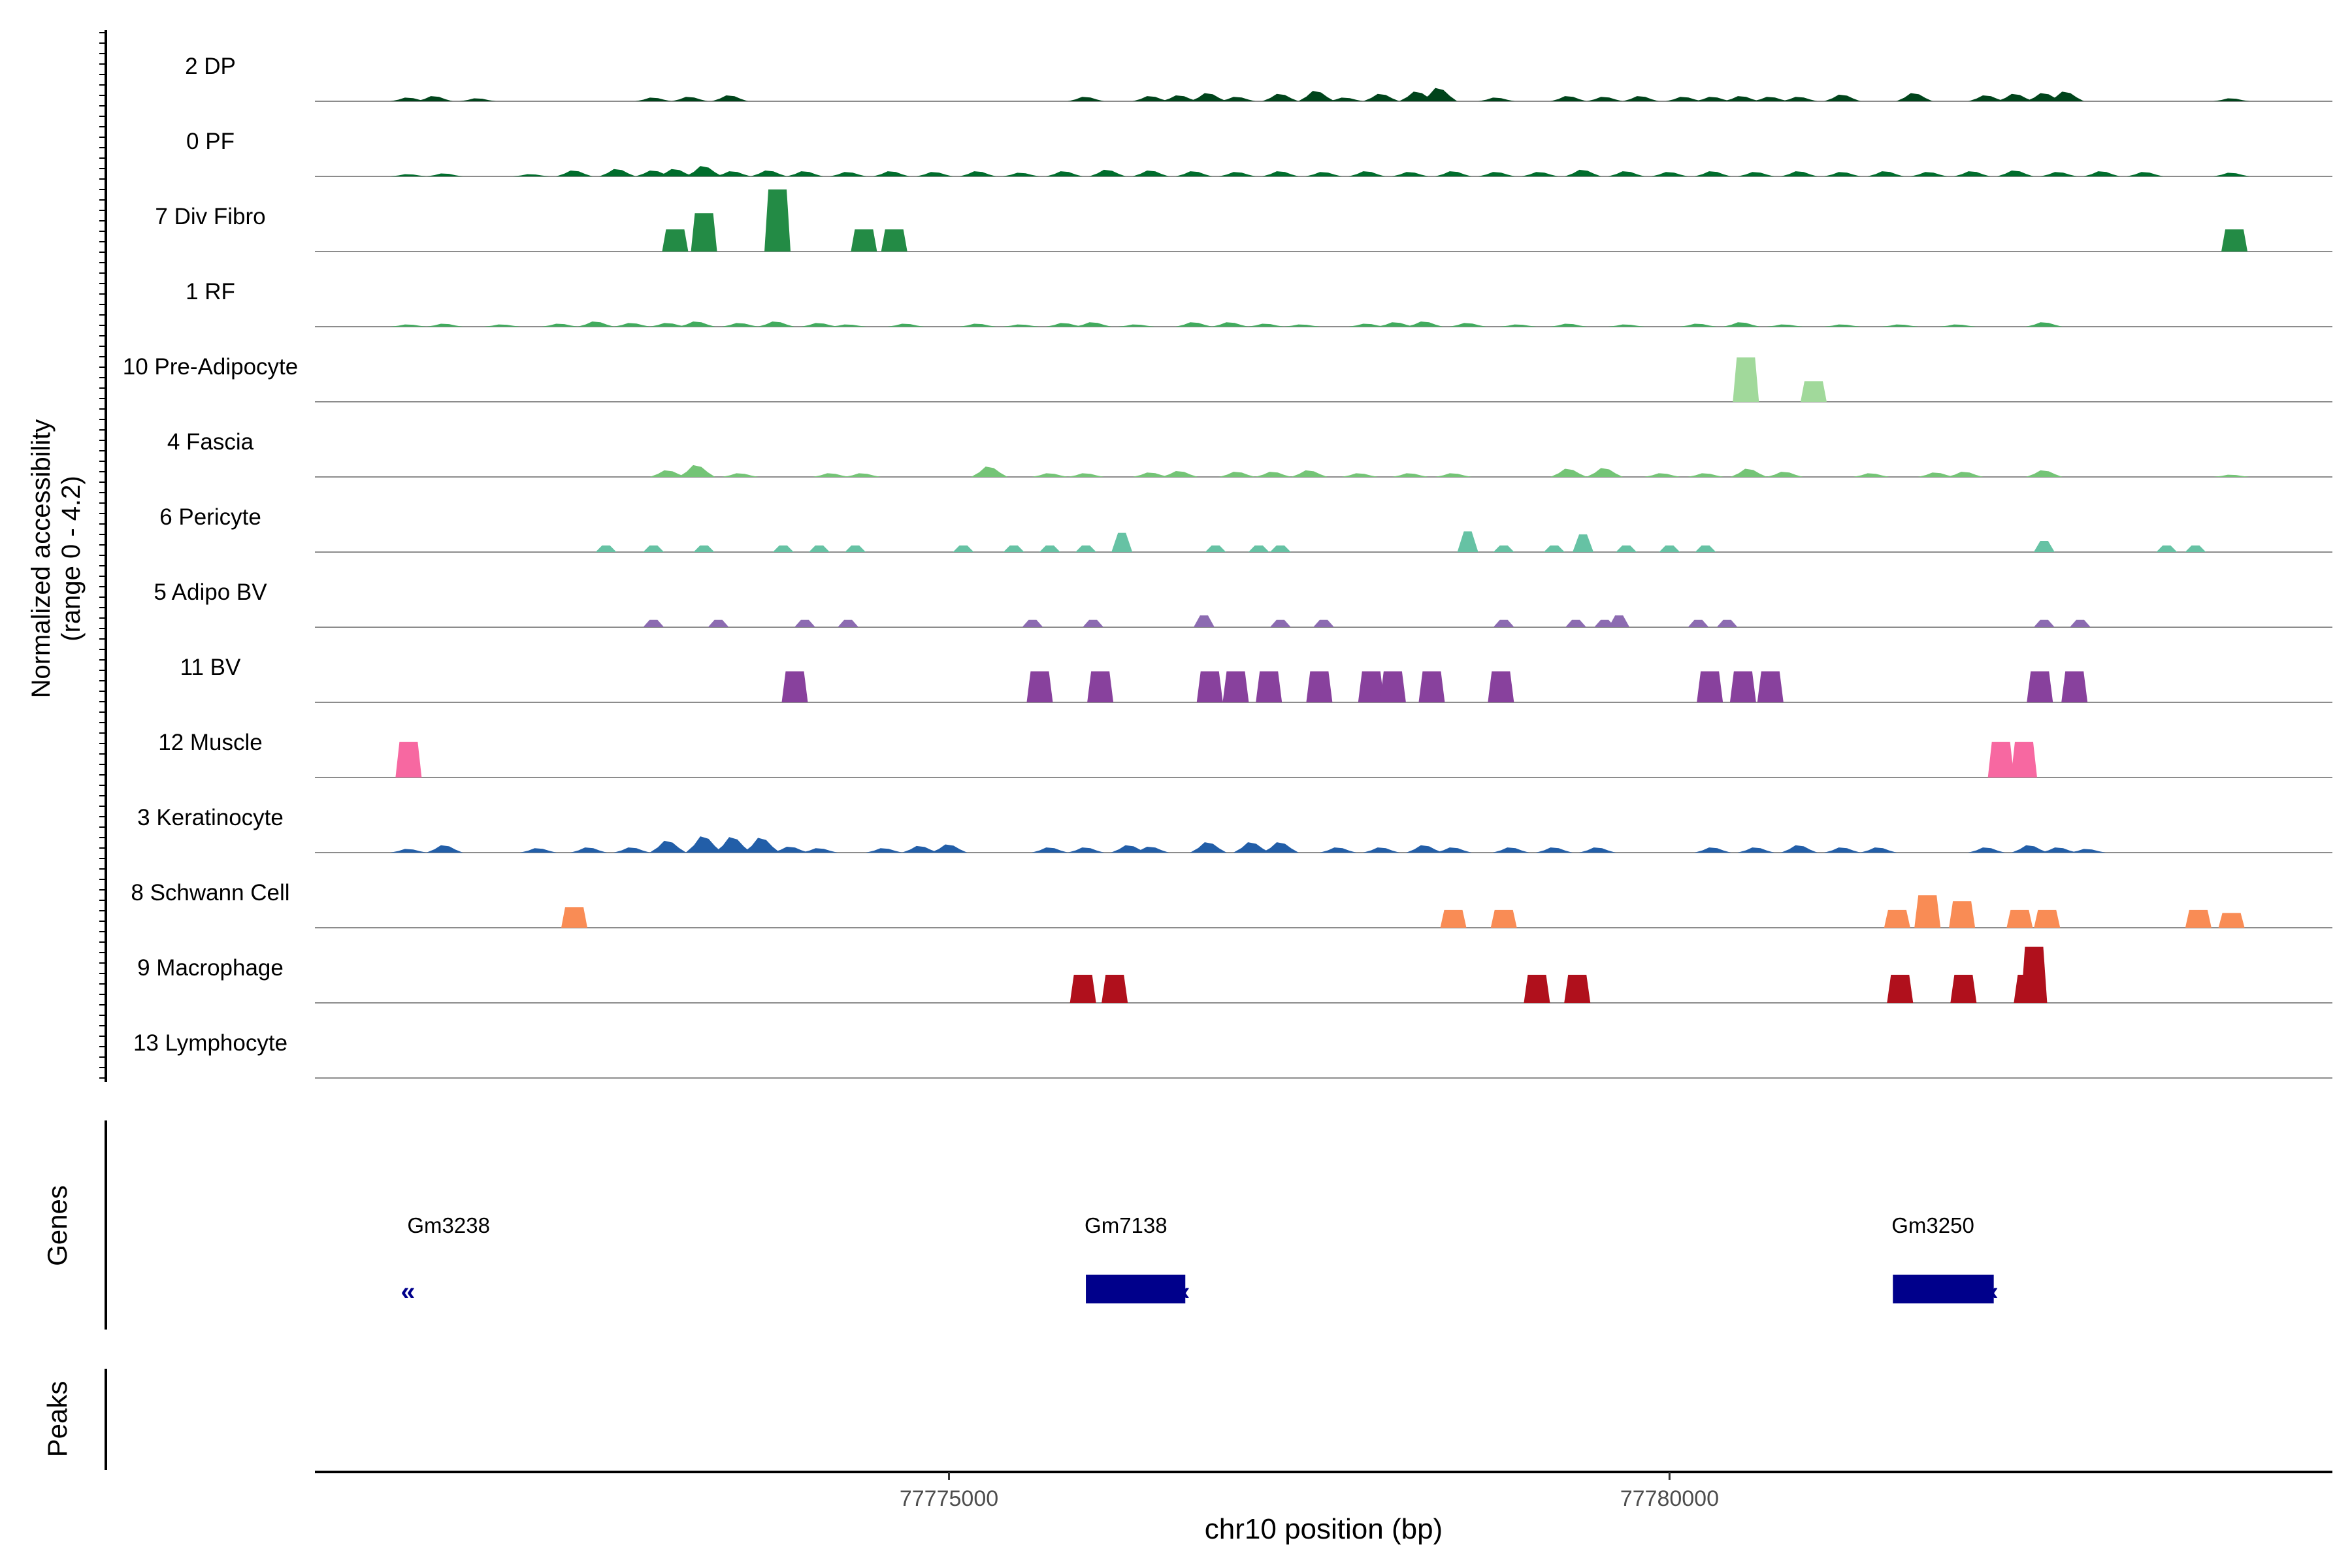 This screenshot has height=1568, width=2352. I want to click on x-tick-label: 77775000, so click(949, 1498).